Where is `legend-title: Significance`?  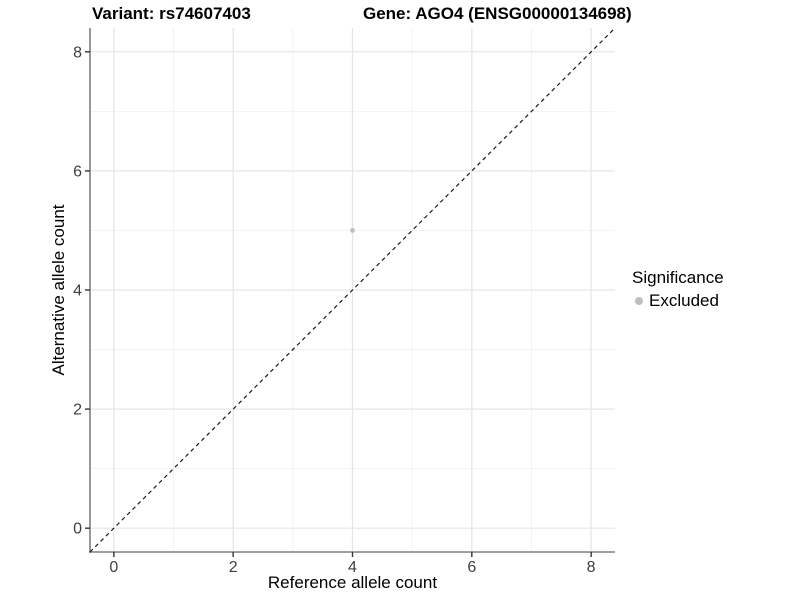 legend-title: Significance is located at coordinates (678, 277).